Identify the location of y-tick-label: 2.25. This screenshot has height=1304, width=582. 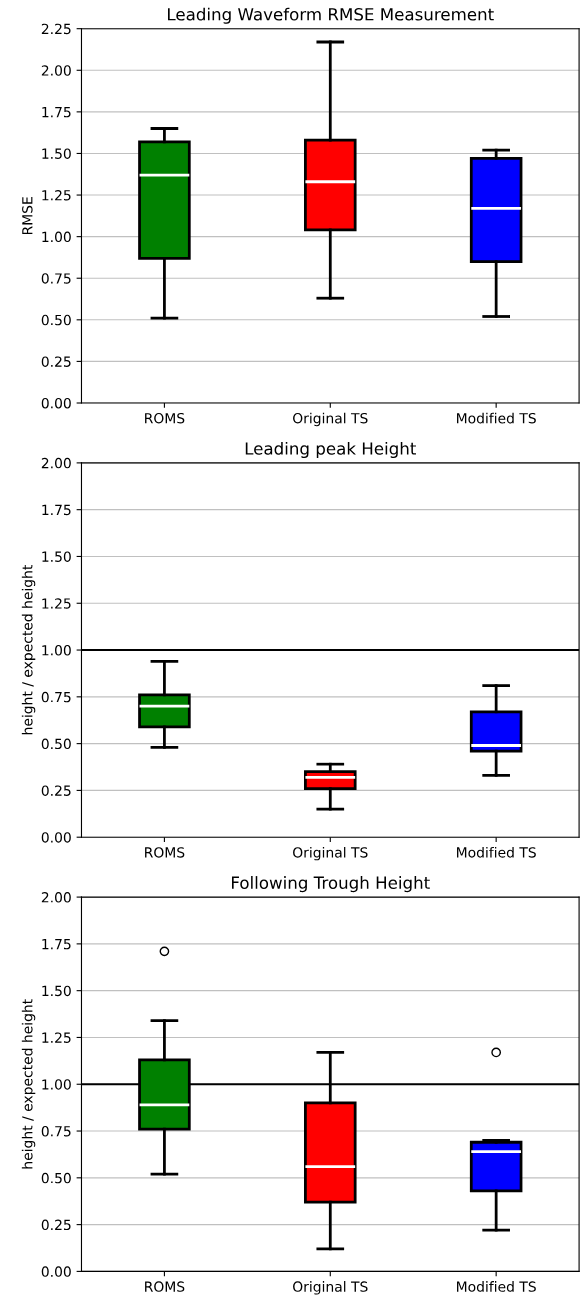
(56, 29).